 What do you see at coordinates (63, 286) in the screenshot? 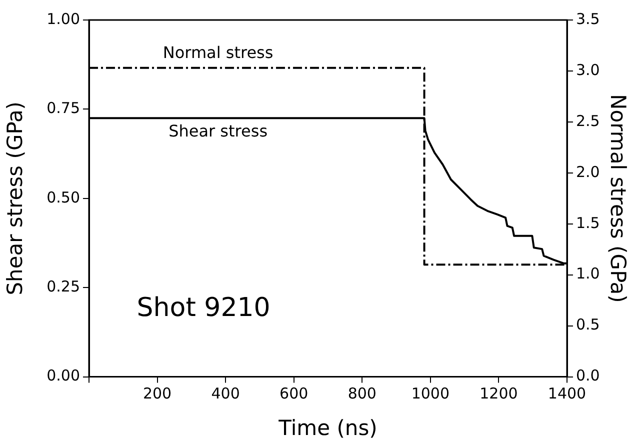
I see `y-tick-label: 0.25` at bounding box center [63, 286].